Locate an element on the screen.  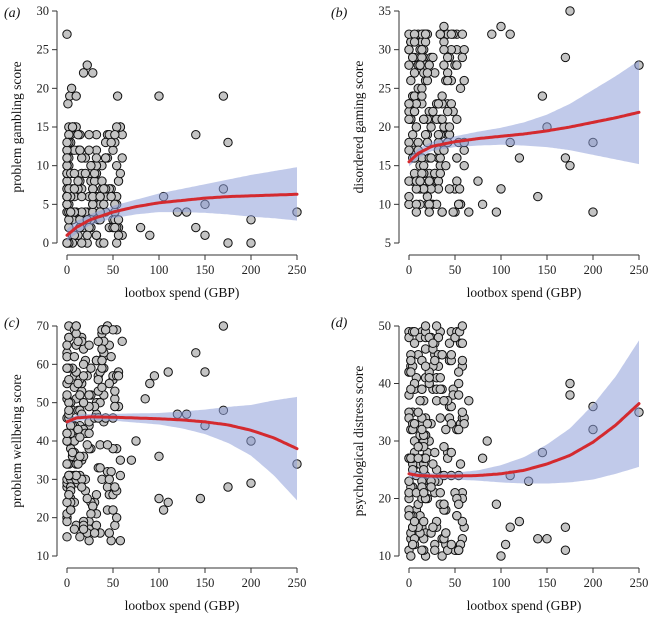
chart3-y-tick-label: 30 is located at coordinates (385, 441).